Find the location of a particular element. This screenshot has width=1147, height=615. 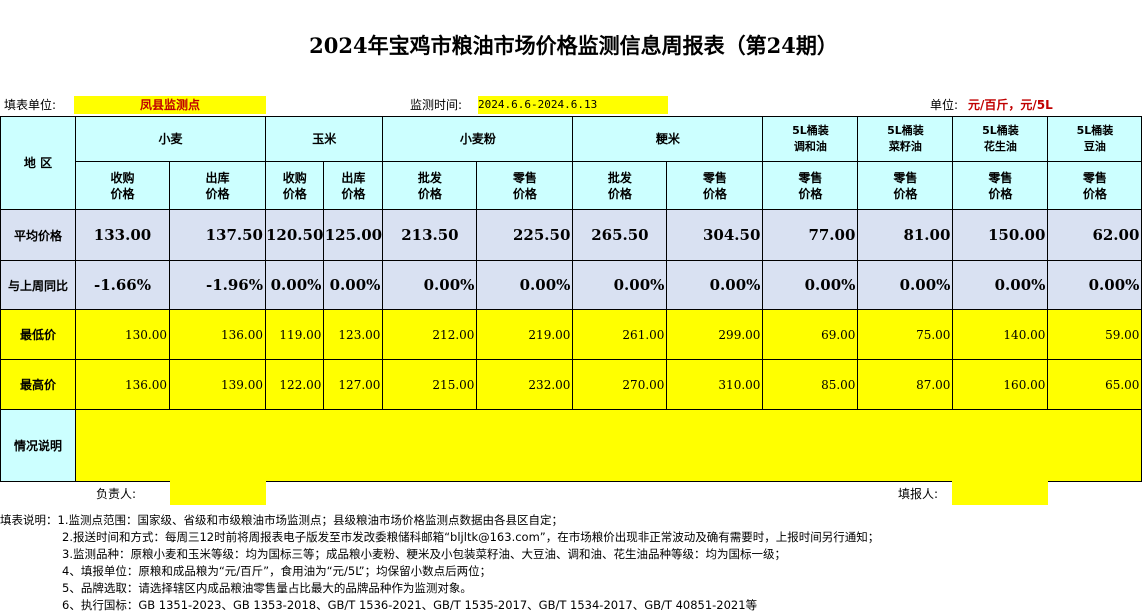

footer-row: 负责人: 填报人: is located at coordinates (573, 493).